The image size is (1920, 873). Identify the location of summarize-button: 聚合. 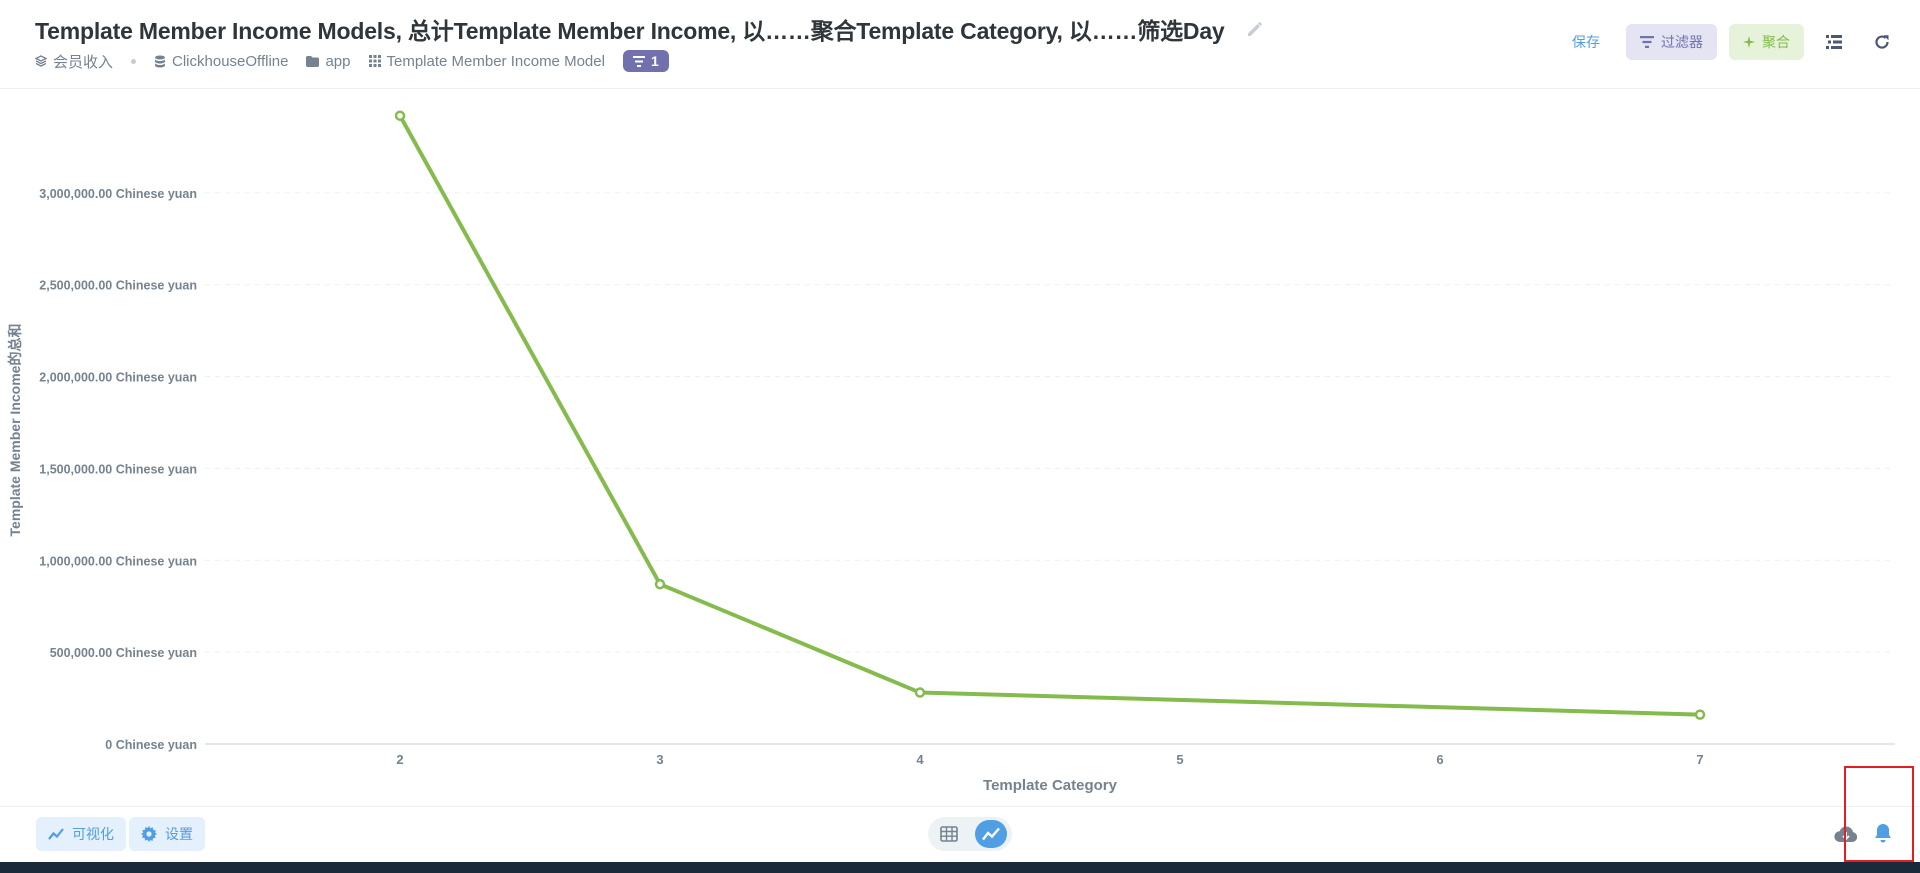
(1766, 42).